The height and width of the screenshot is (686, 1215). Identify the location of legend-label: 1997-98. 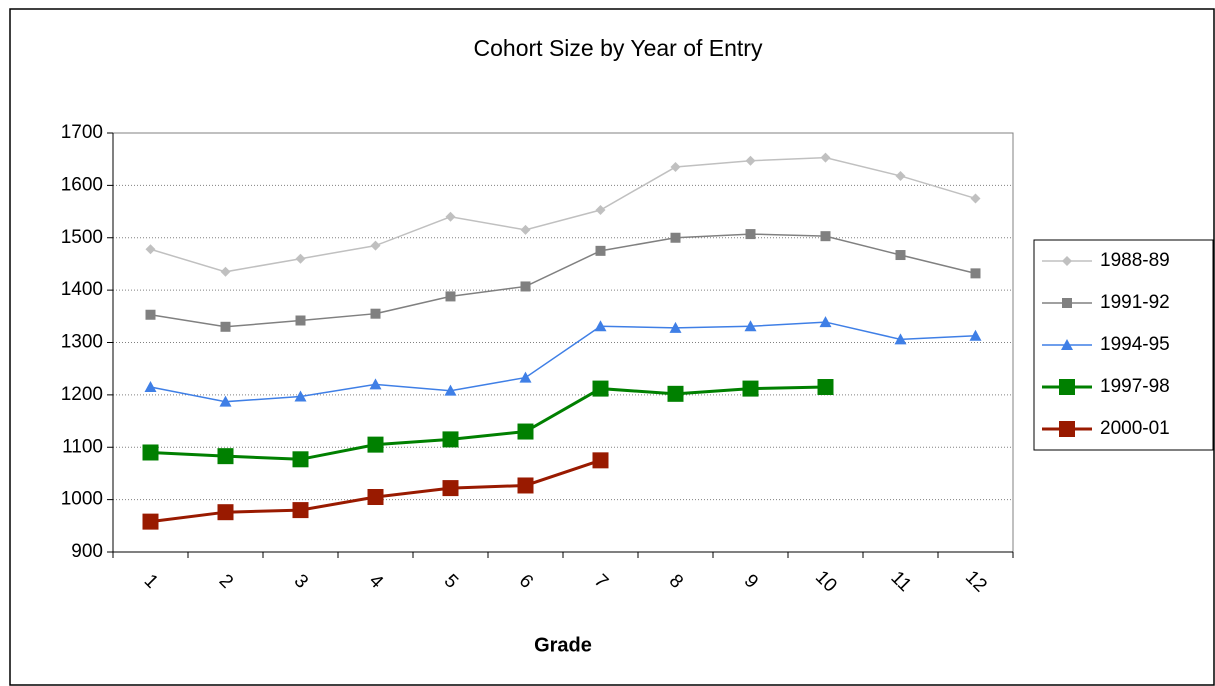
(1135, 386).